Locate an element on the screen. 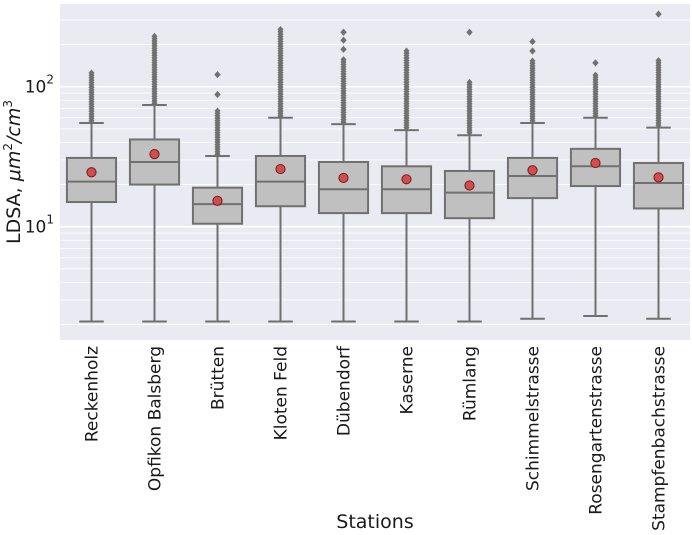 Image resolution: width=692 pixels, height=535 pixels. x-tick-label: Opfikon Balsberg is located at coordinates (156, 418).